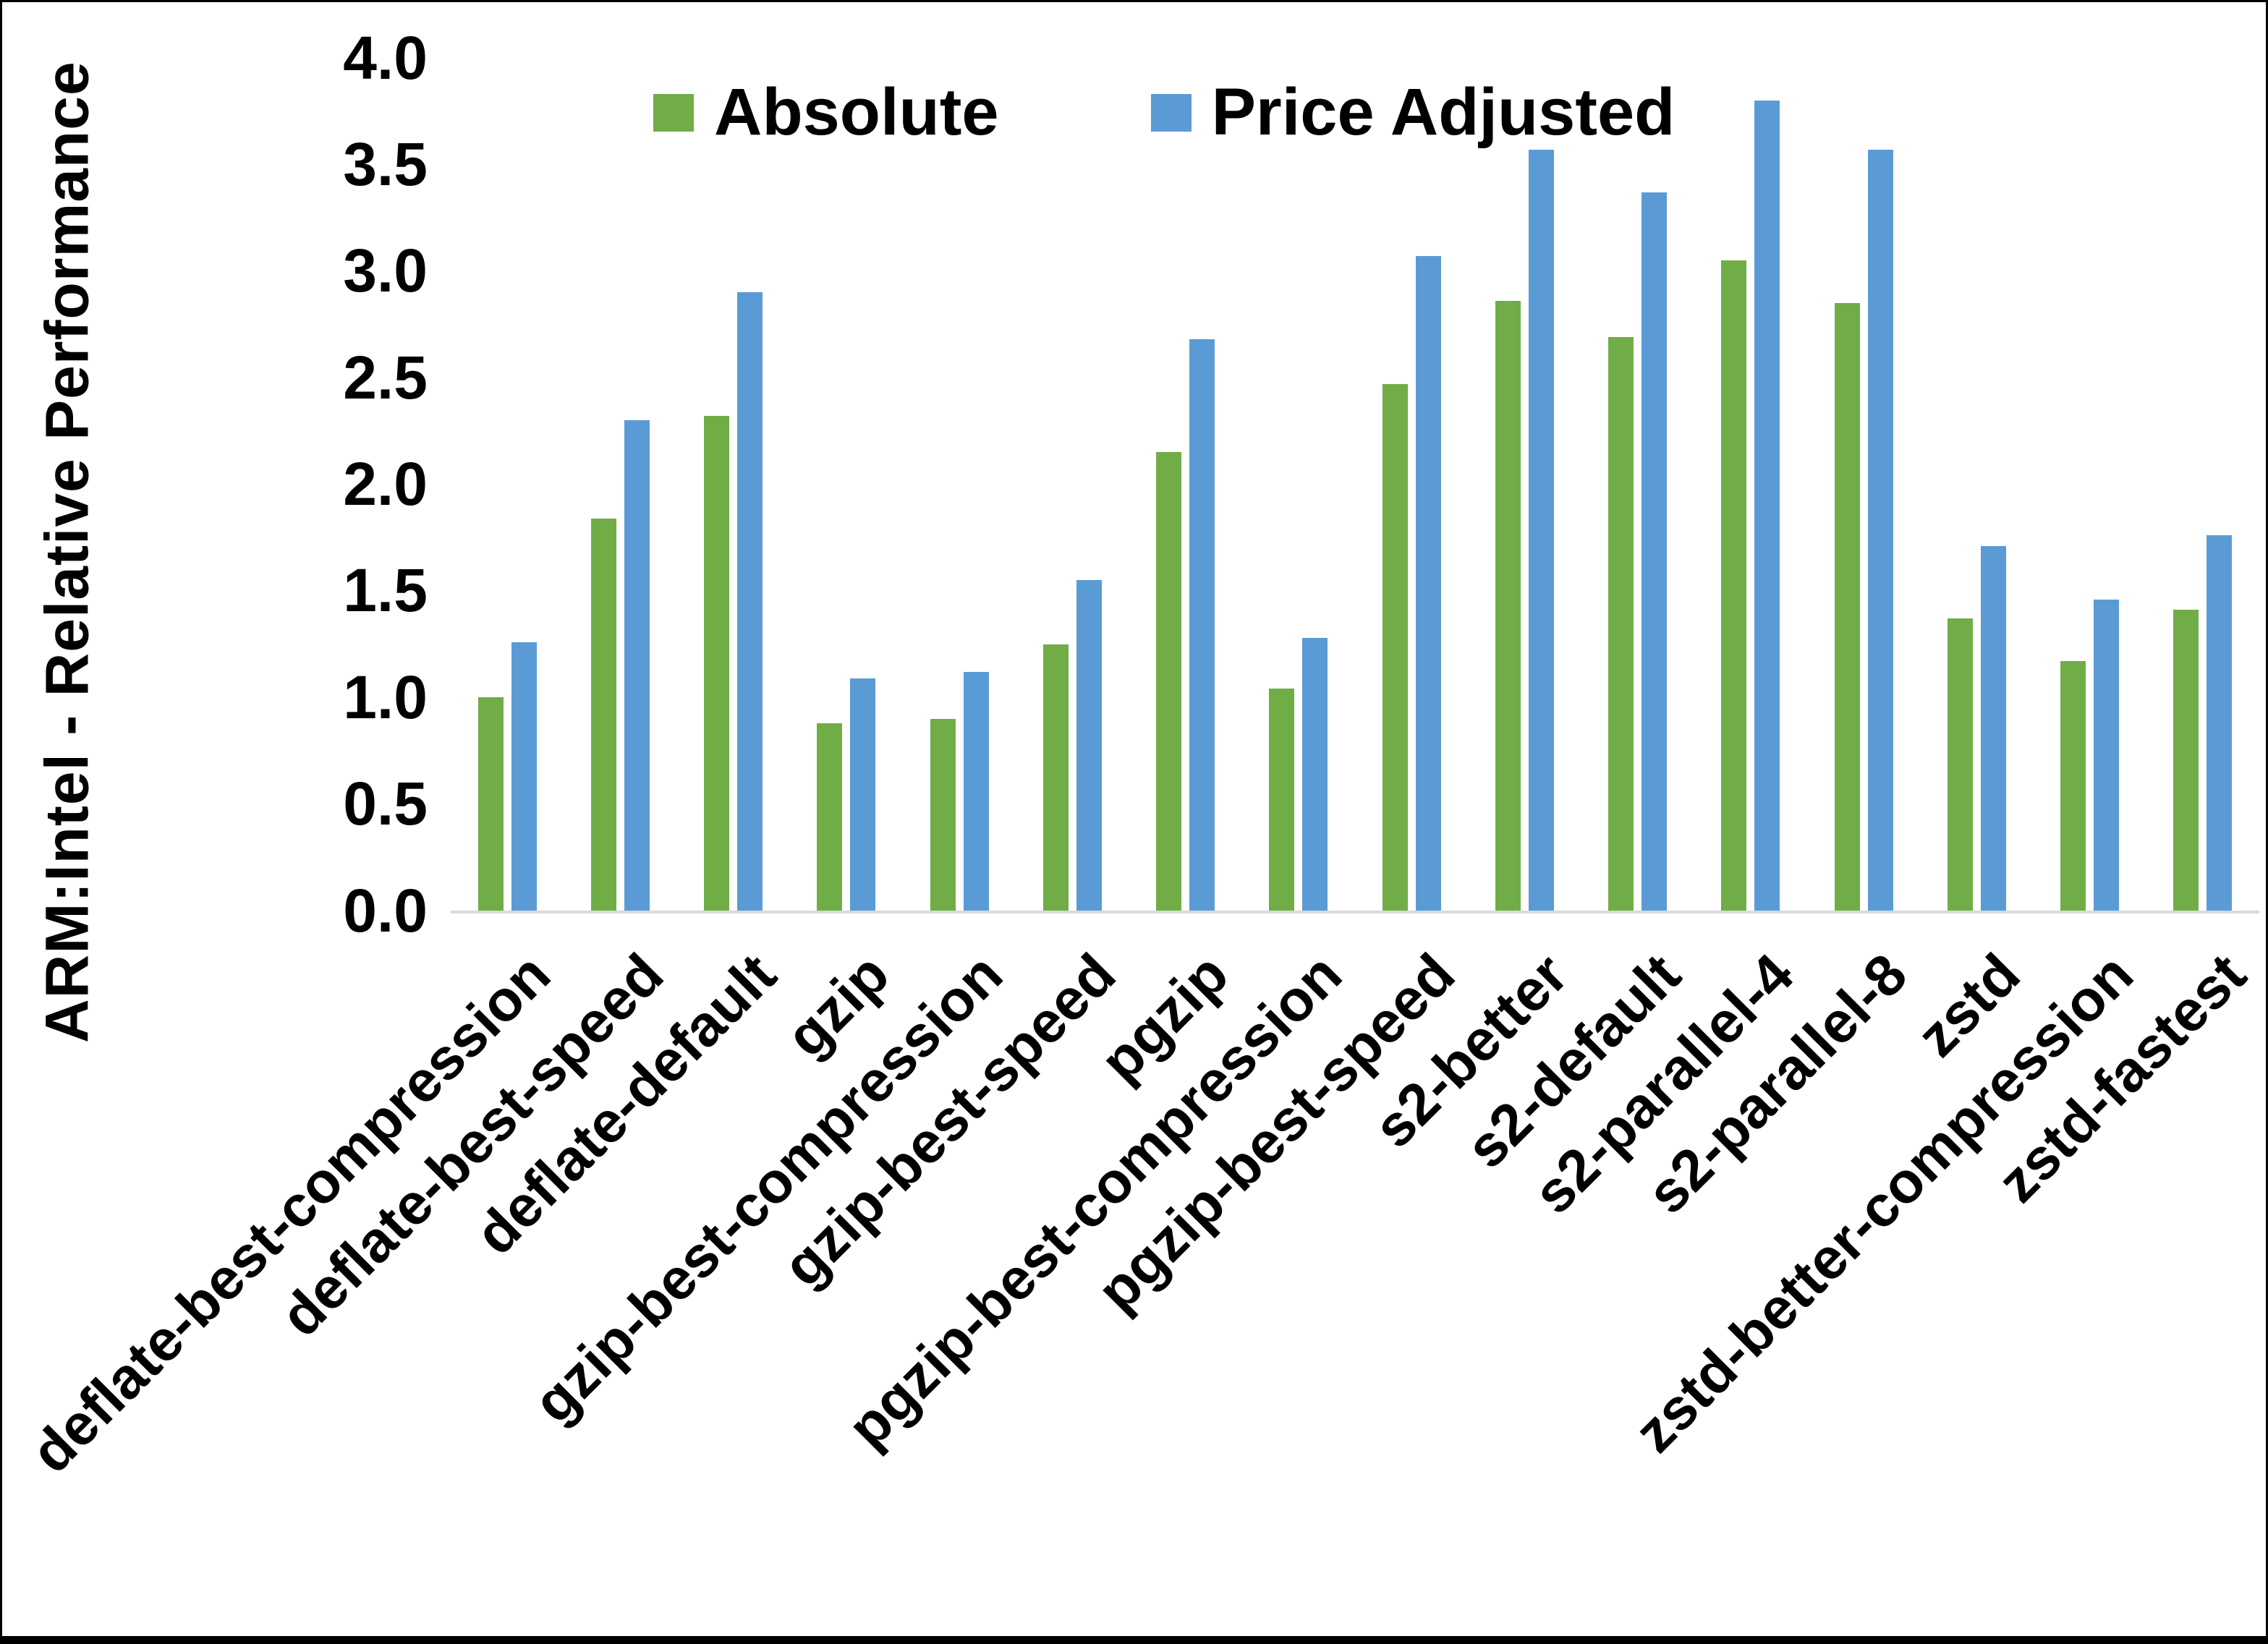 This screenshot has height=1644, width=2268. What do you see at coordinates (385, 484) in the screenshot?
I see `y-axis-ticks: 4.0 3.5 3.0 2.5 2.0 1.5 1.0 0.5 0.0` at bounding box center [385, 484].